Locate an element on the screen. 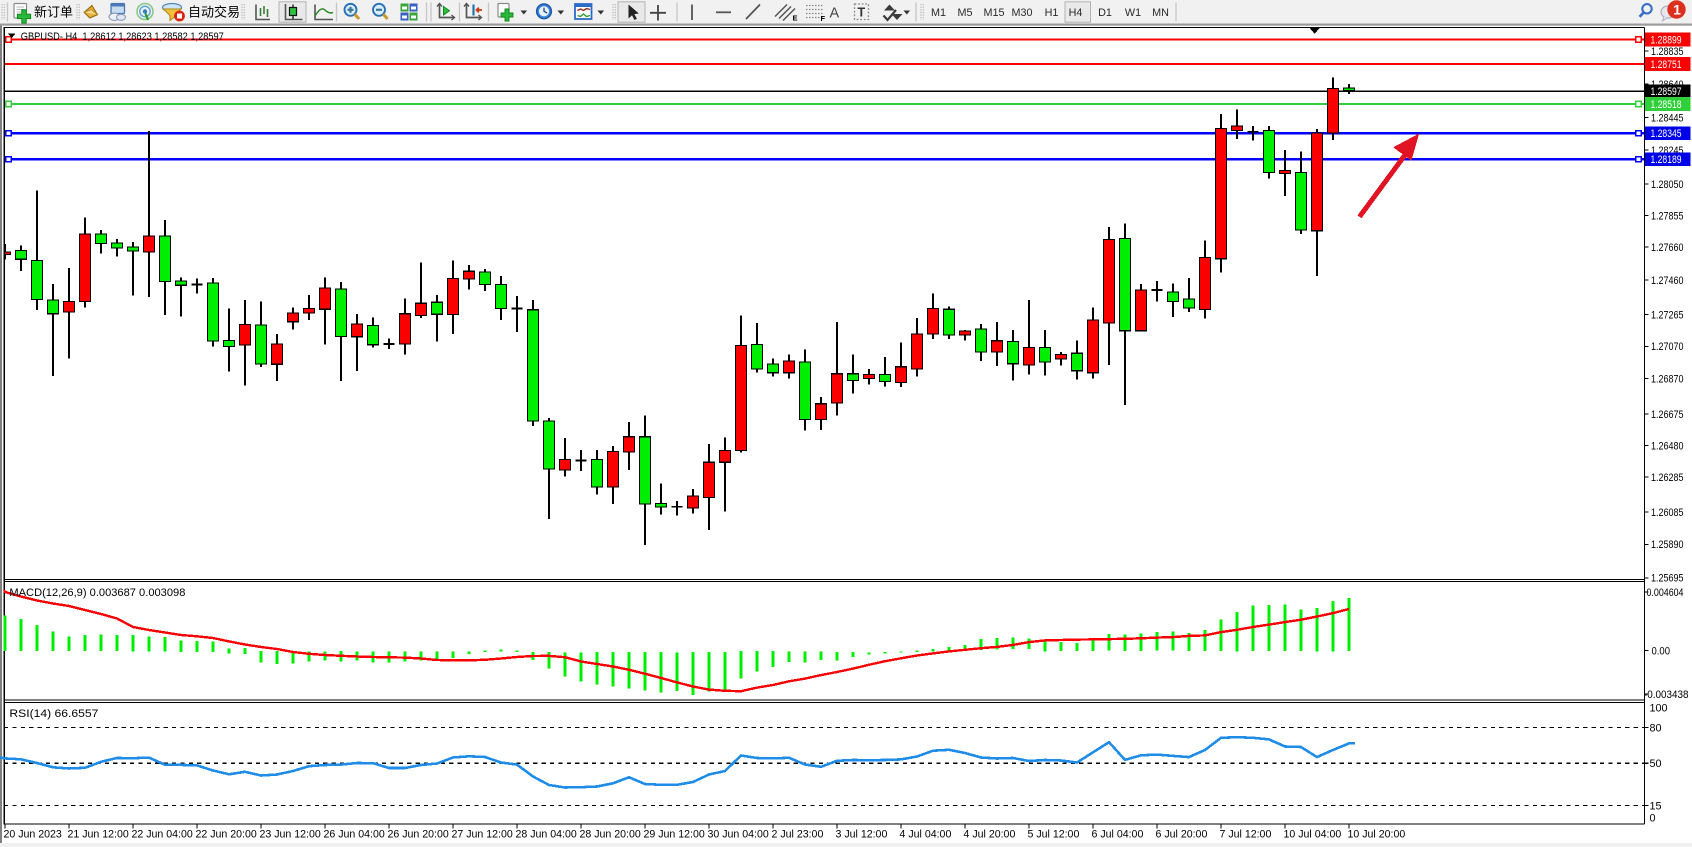  svg-text: M5 is located at coordinates (965, 13).